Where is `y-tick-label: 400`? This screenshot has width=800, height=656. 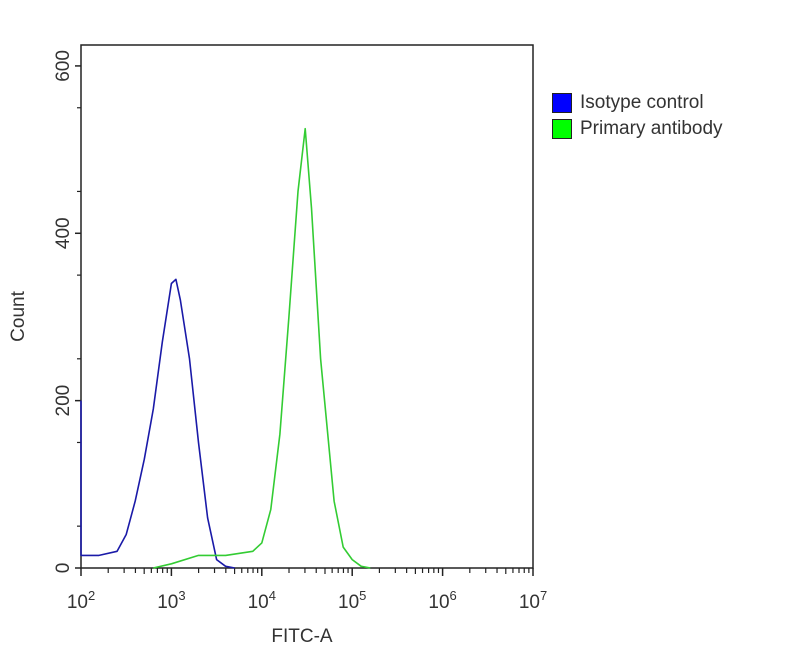
y-tick-label: 400 is located at coordinates (63, 233).